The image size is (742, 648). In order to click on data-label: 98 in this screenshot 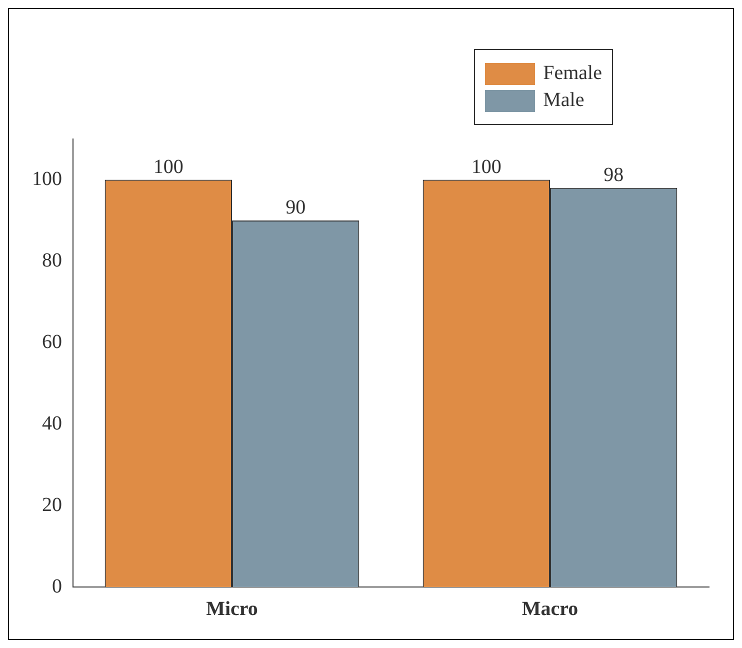, I will do `click(614, 175)`.